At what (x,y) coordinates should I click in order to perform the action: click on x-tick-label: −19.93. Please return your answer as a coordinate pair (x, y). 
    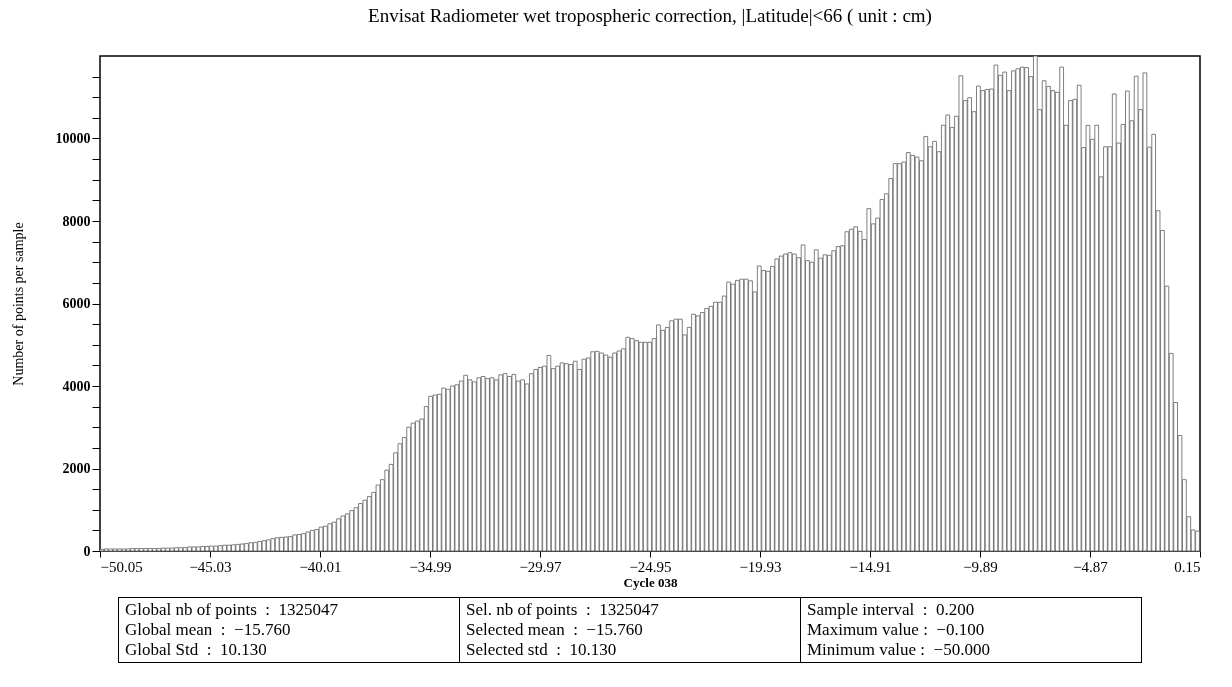
    Looking at the image, I should click on (760, 566).